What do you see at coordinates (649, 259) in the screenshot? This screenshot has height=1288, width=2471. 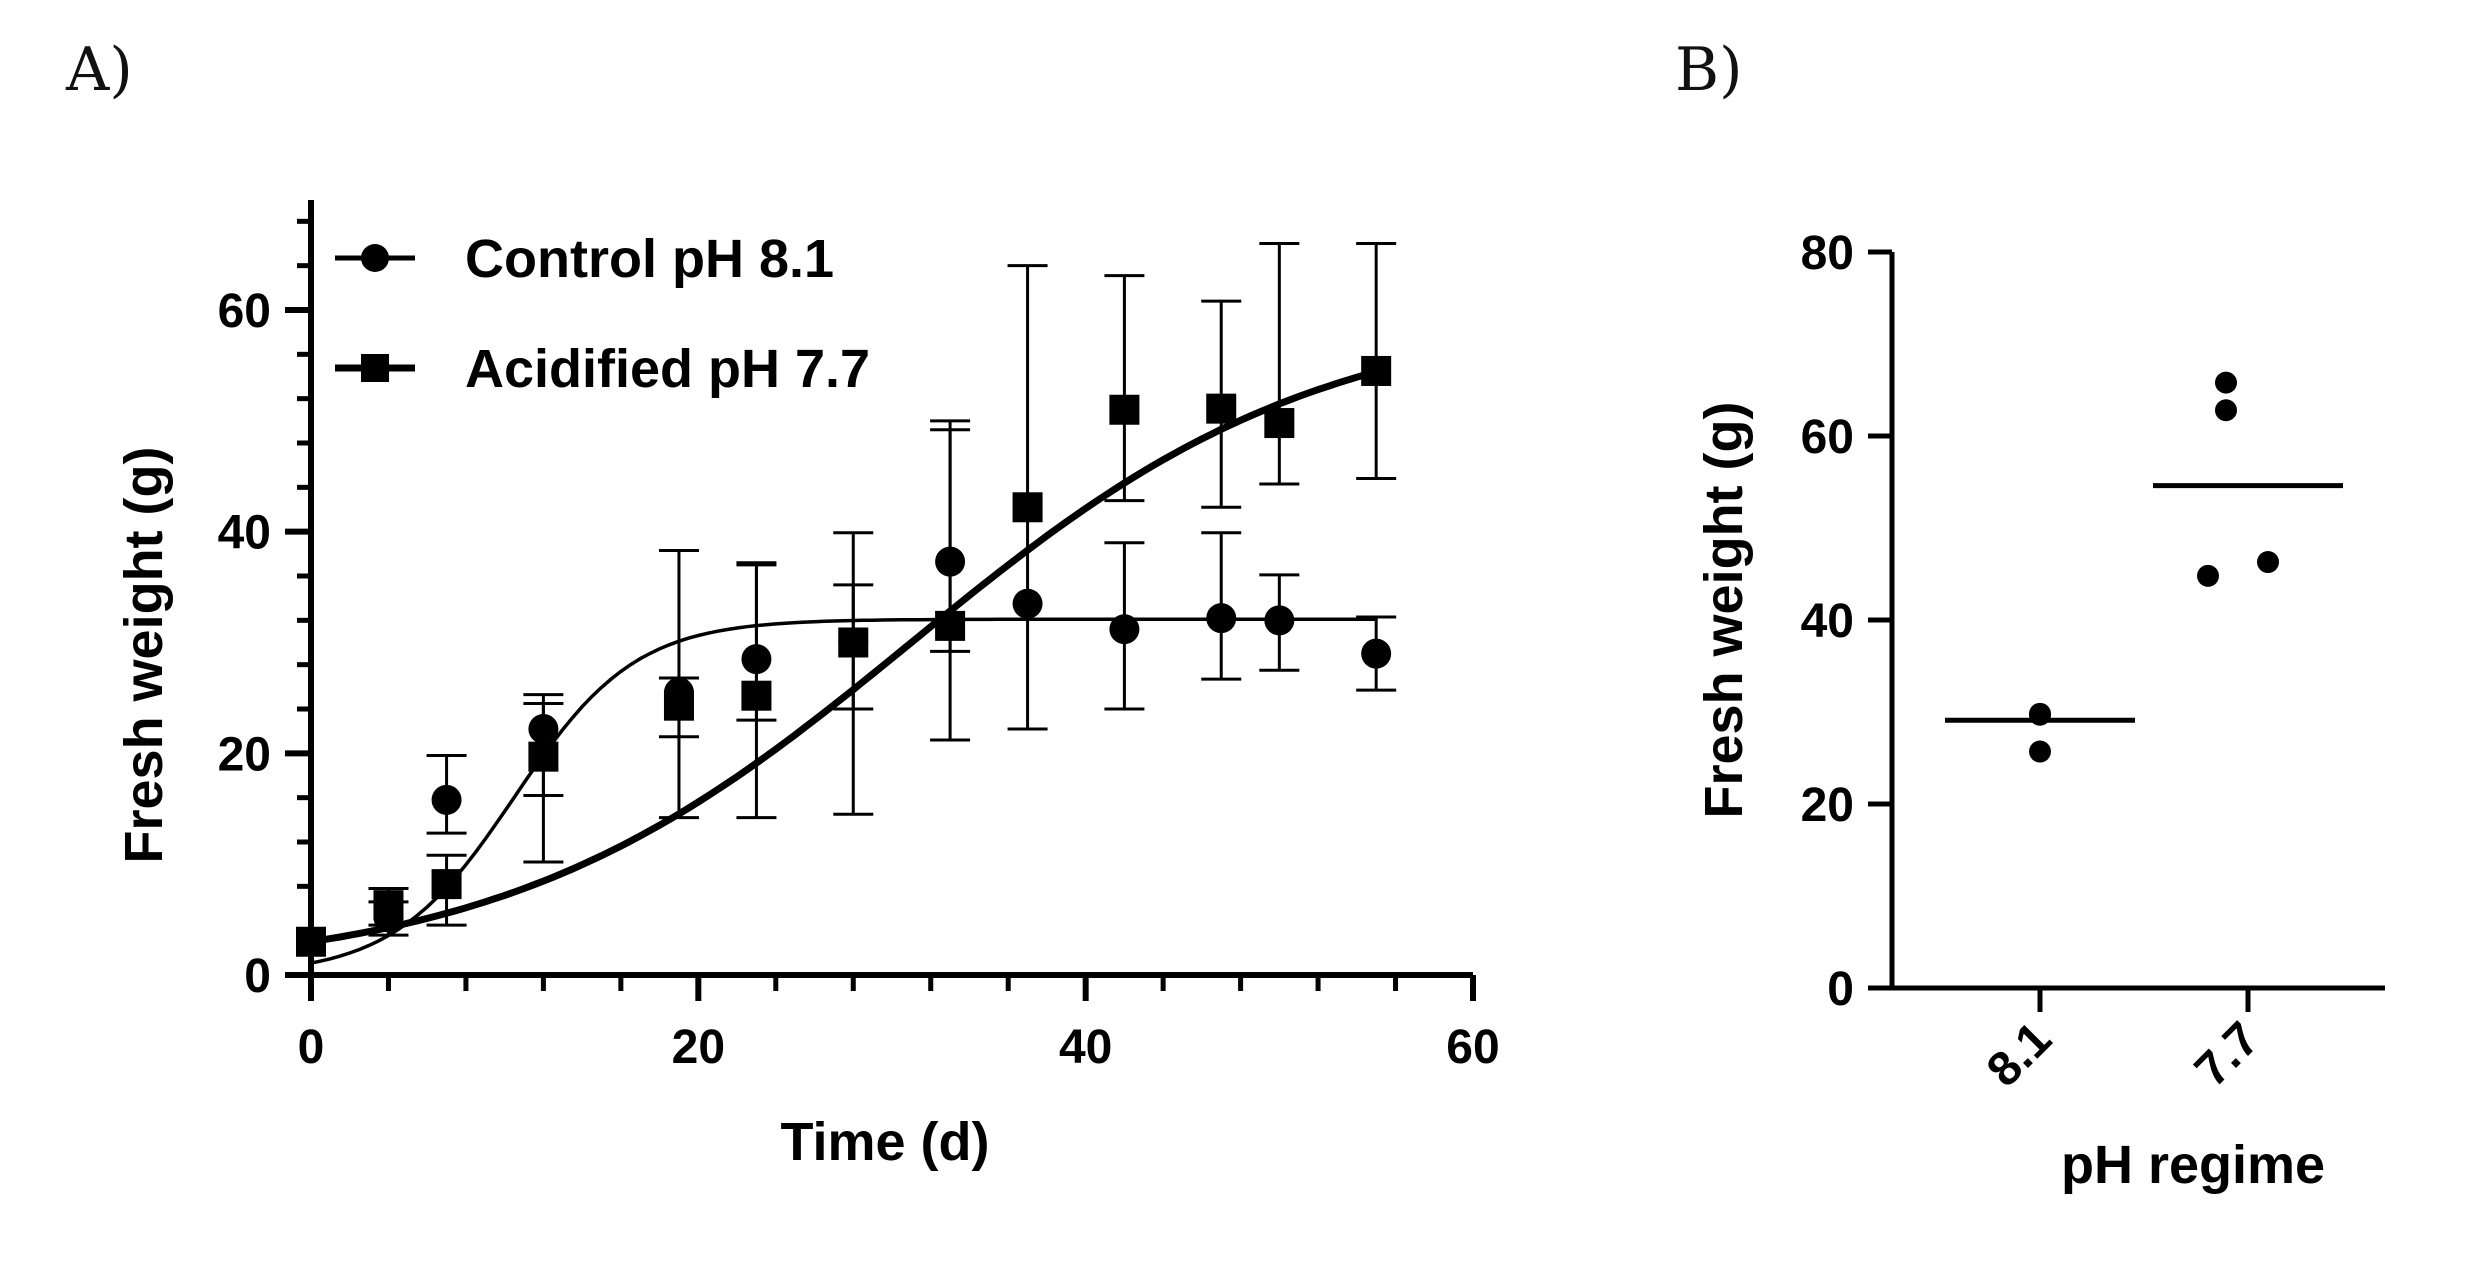 I see `legend-label-control: Control pH 8.1` at bounding box center [649, 259].